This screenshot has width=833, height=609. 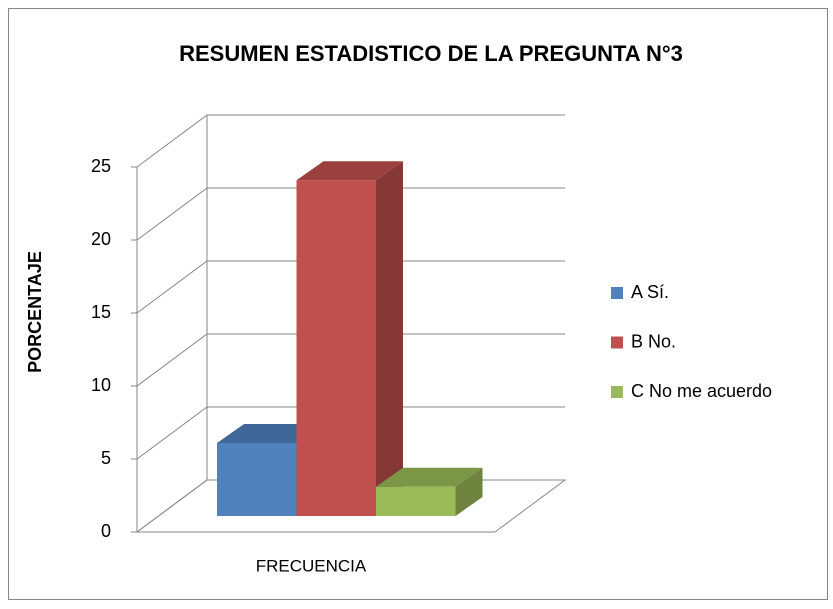 What do you see at coordinates (653, 341) in the screenshot?
I see `legend-label: B No.` at bounding box center [653, 341].